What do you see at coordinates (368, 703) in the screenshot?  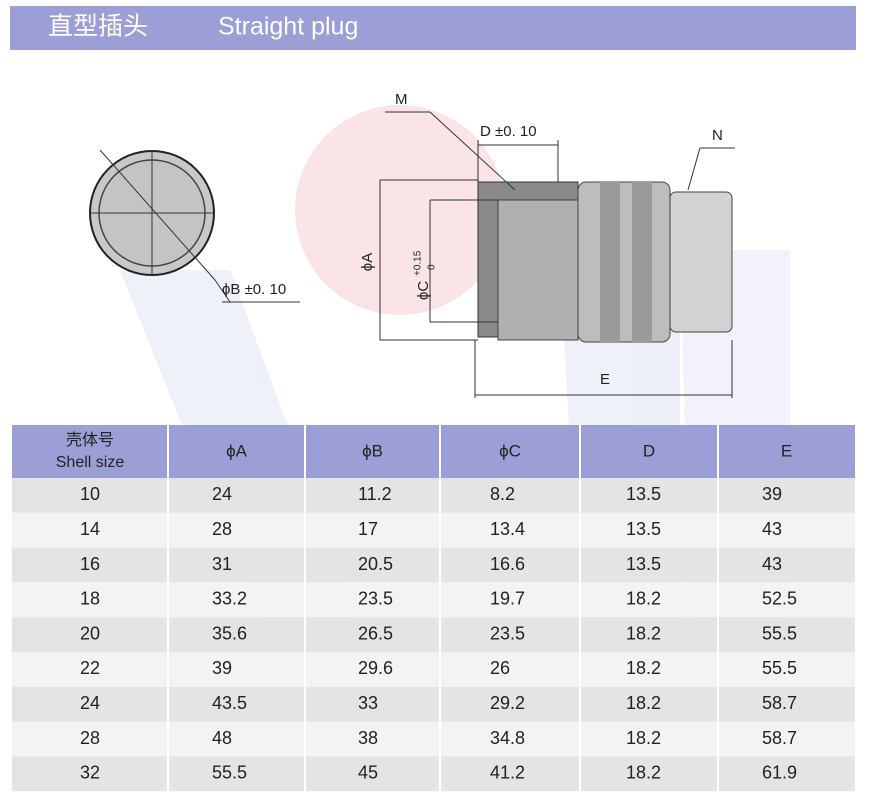 I see `table-cell: 33` at bounding box center [368, 703].